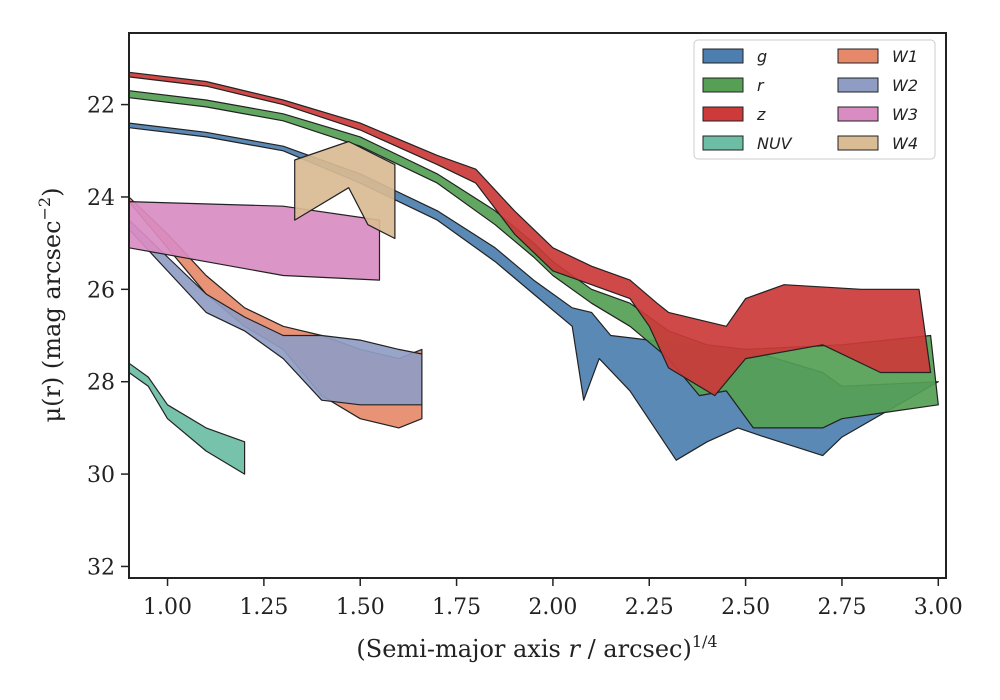 This screenshot has width=1000, height=700. What do you see at coordinates (345, 190) in the screenshot?
I see `band-w4` at bounding box center [345, 190].